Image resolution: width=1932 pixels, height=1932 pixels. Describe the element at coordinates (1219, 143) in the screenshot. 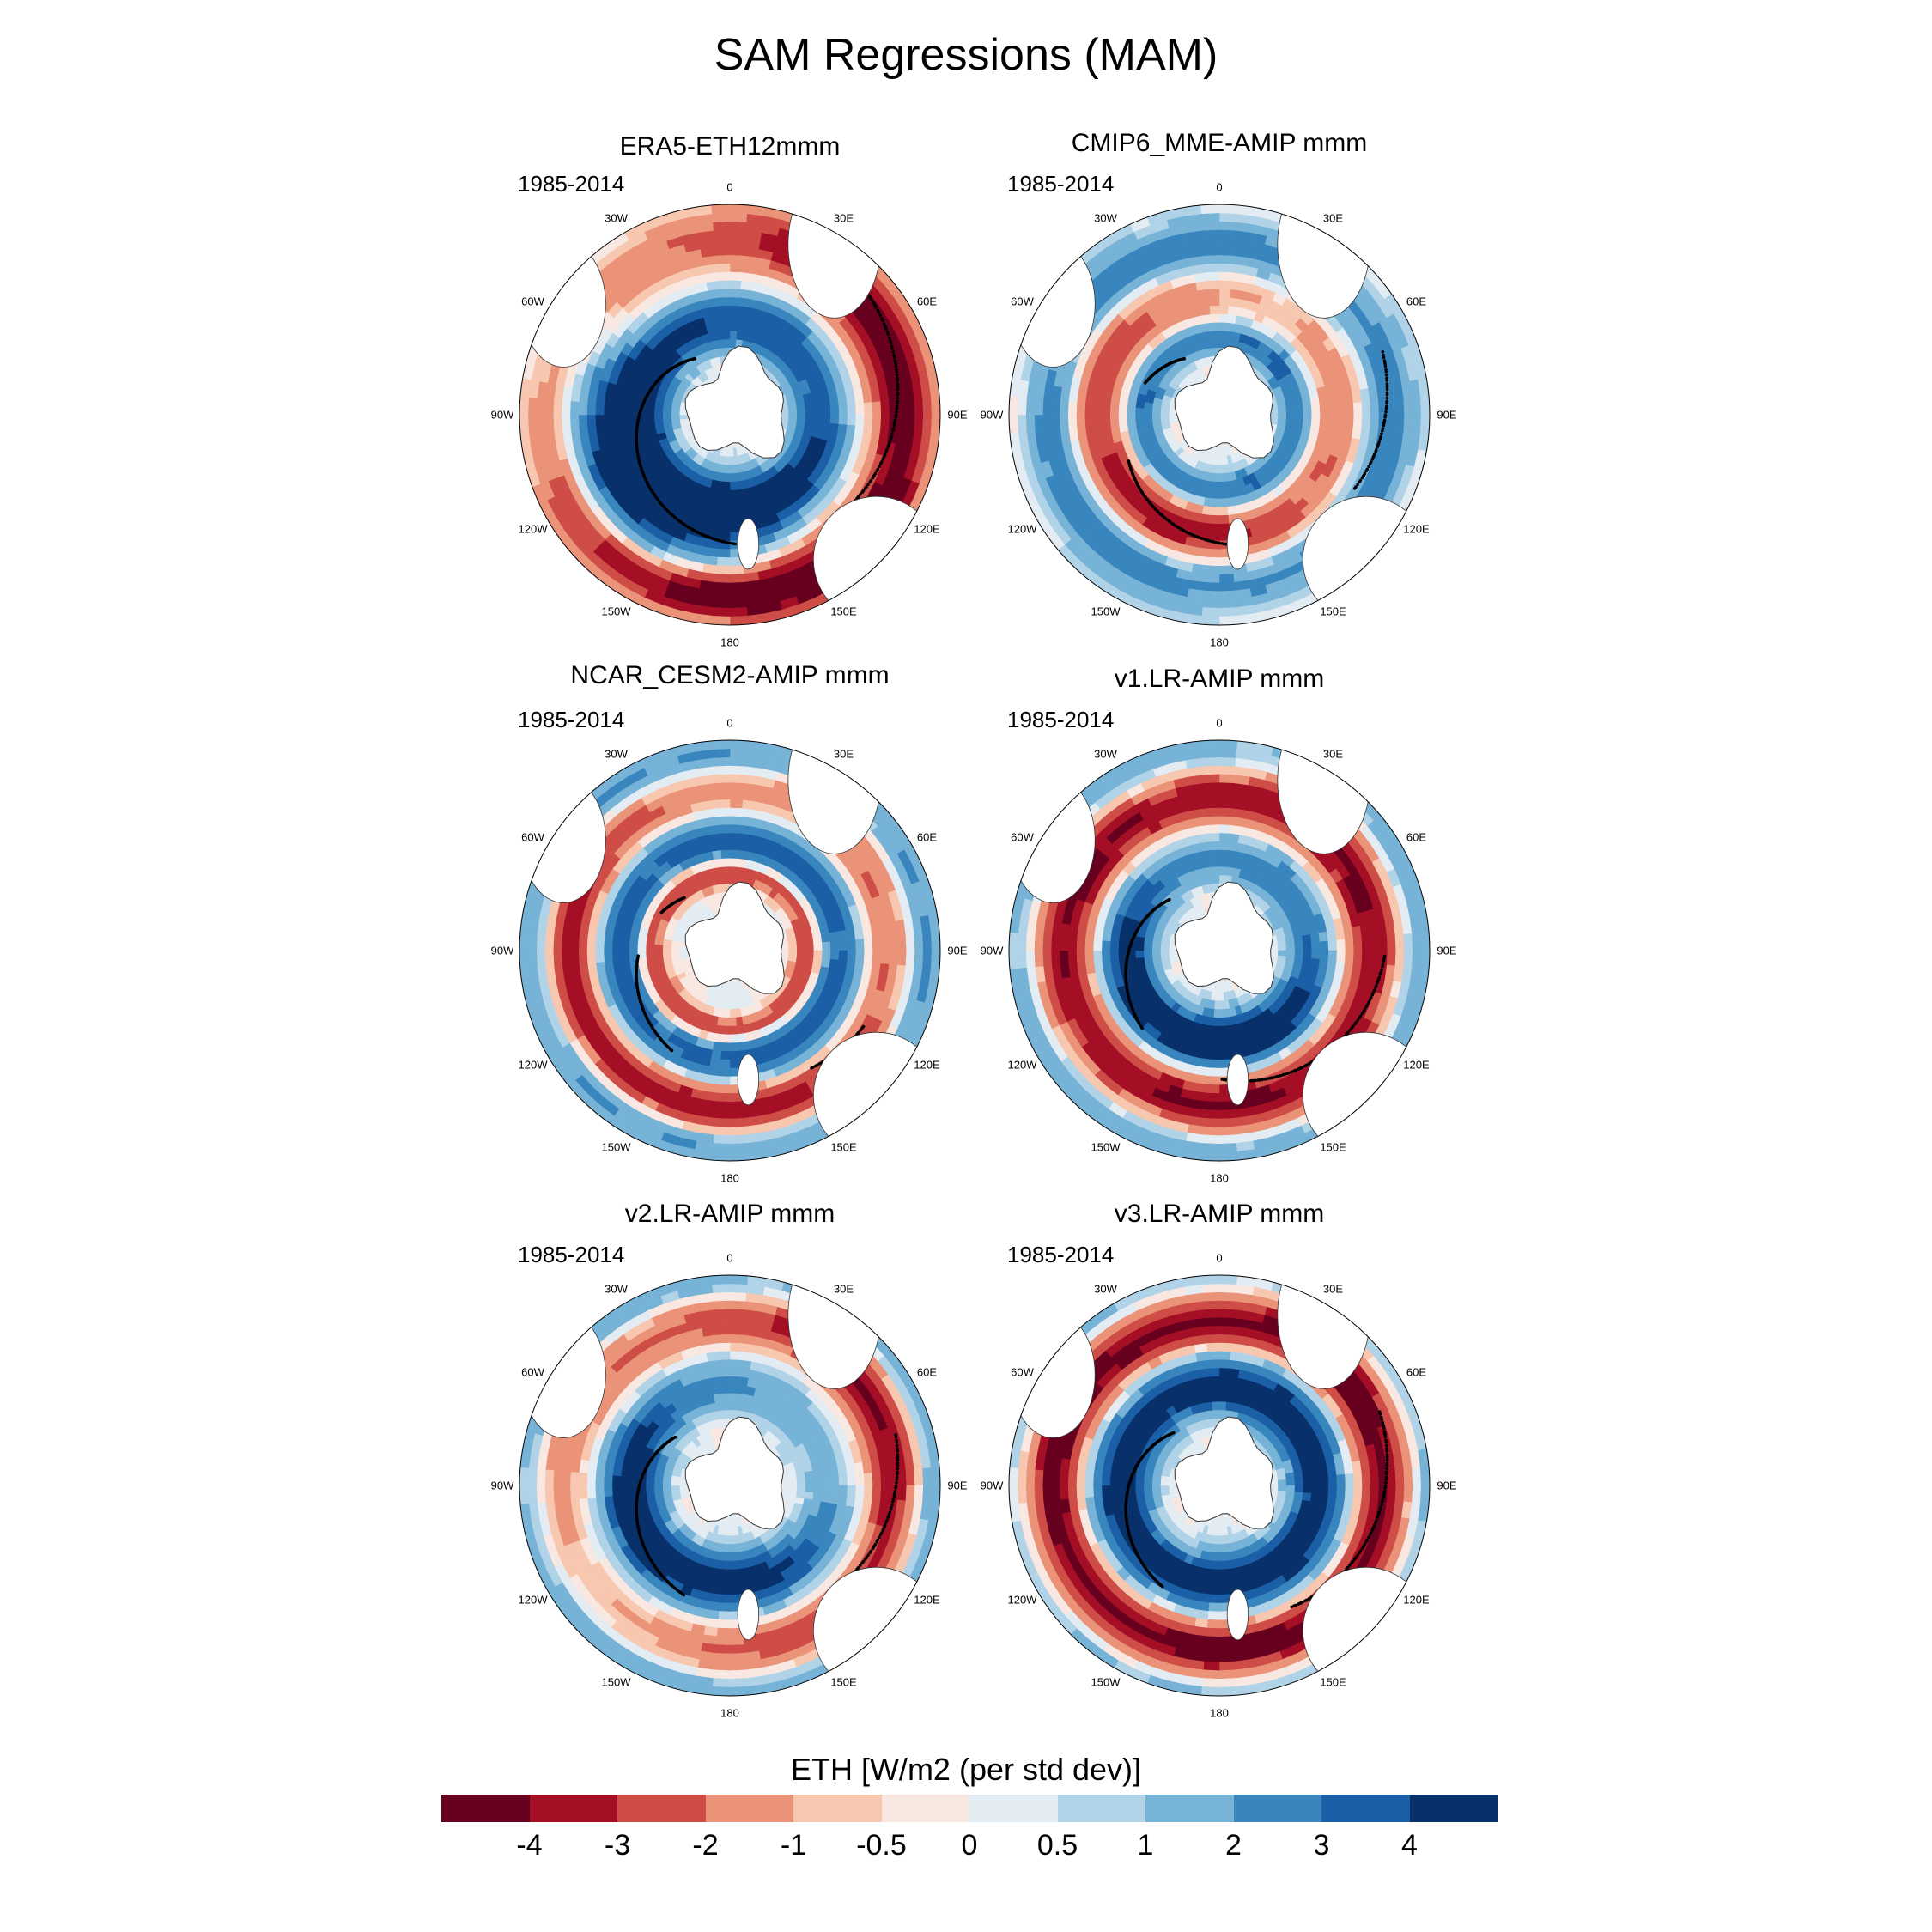

I see `panel-title: CMIP6_MME-AMIP mmm` at that location.